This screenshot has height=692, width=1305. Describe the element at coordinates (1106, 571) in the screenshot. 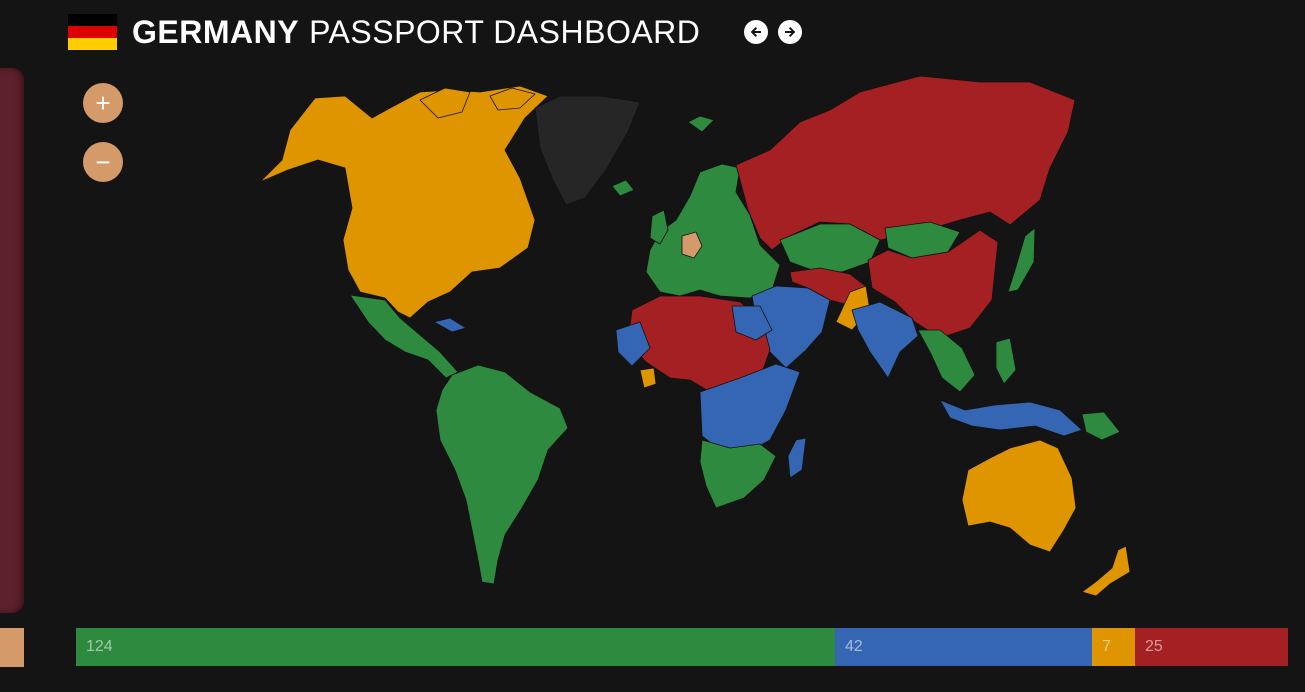

I see `country-new-zealand` at that location.